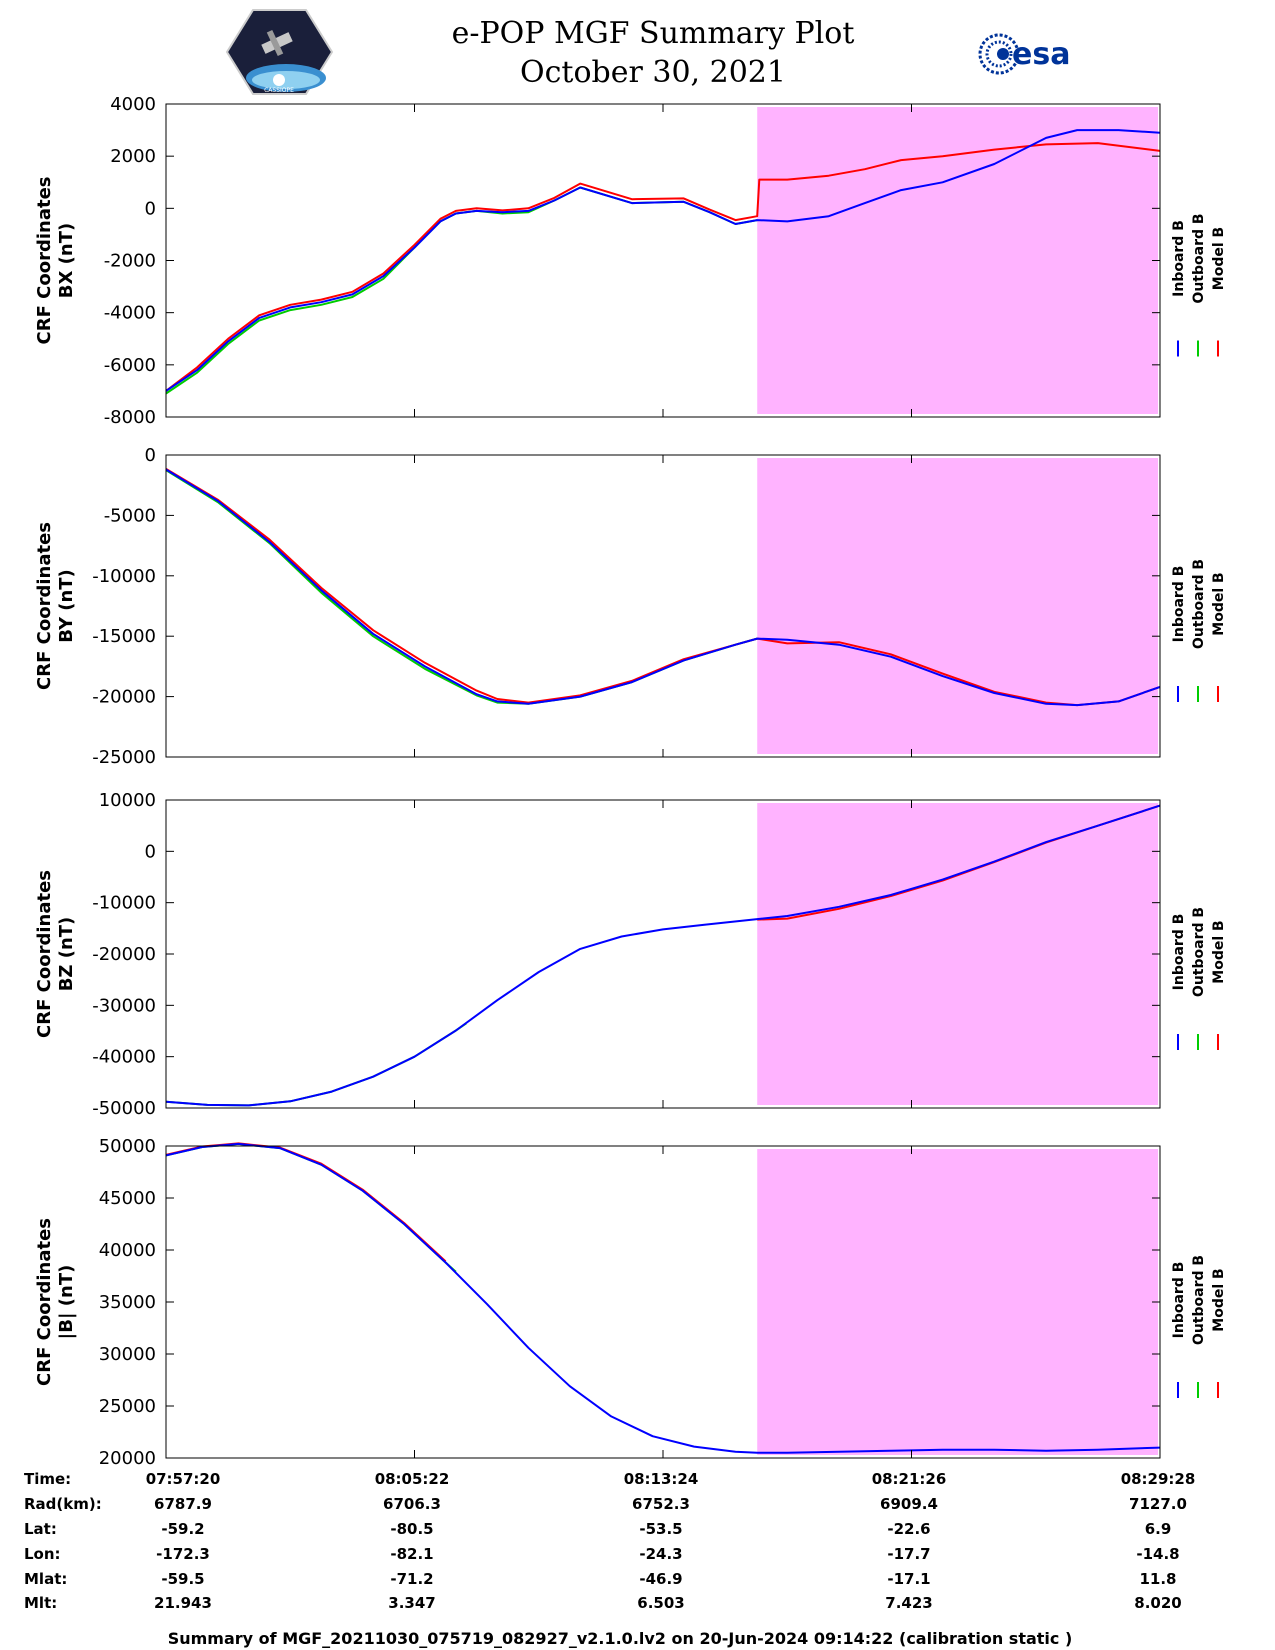 The image size is (1275, 1650). Describe the element at coordinates (127, 1146) in the screenshot. I see `y-tick-label: 50000` at that location.